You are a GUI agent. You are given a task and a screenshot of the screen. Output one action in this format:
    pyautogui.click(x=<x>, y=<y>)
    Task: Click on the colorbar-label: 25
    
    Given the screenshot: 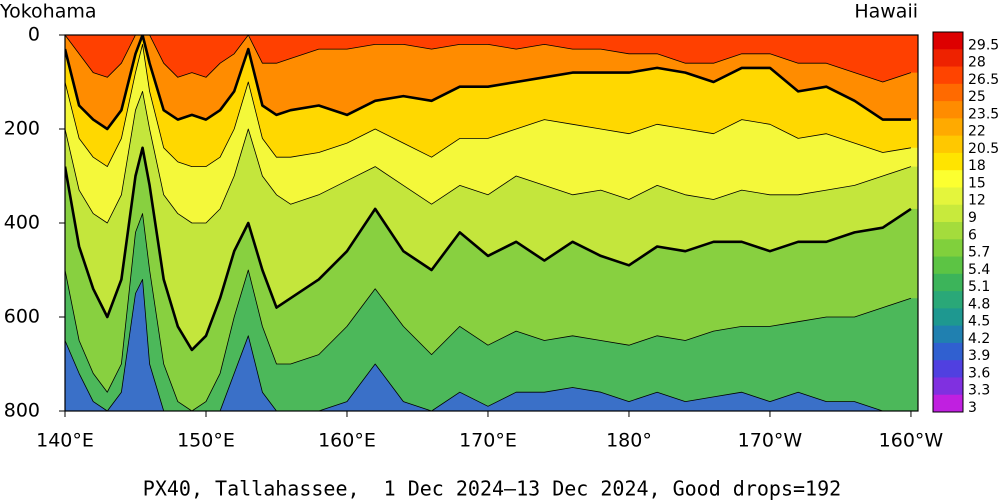 What is the action you would take?
    pyautogui.click(x=977, y=97)
    